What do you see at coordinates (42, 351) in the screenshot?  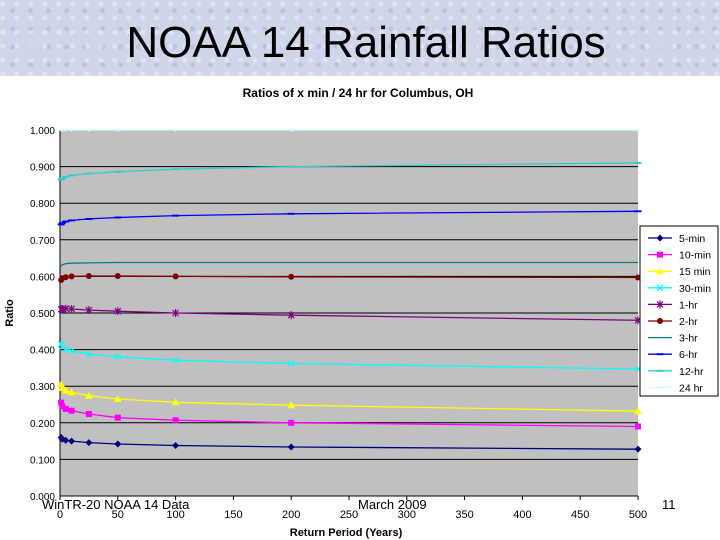 I see `y-tick-label: 0.400` at bounding box center [42, 351].